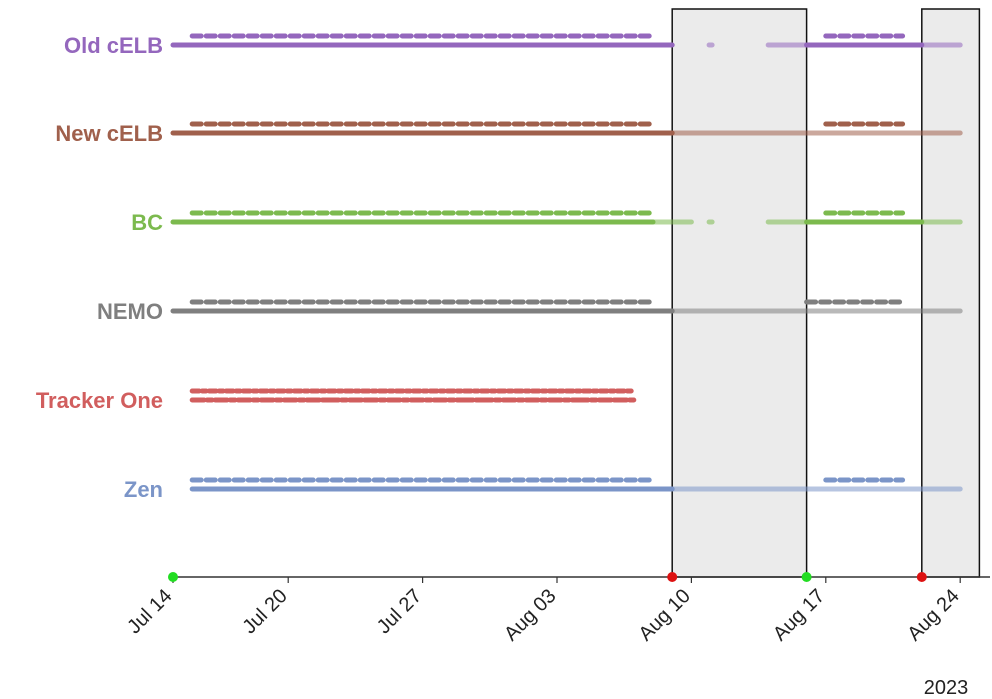 This screenshot has width=992, height=699. I want to click on tick-label-7: Aug 24, so click(933, 615).